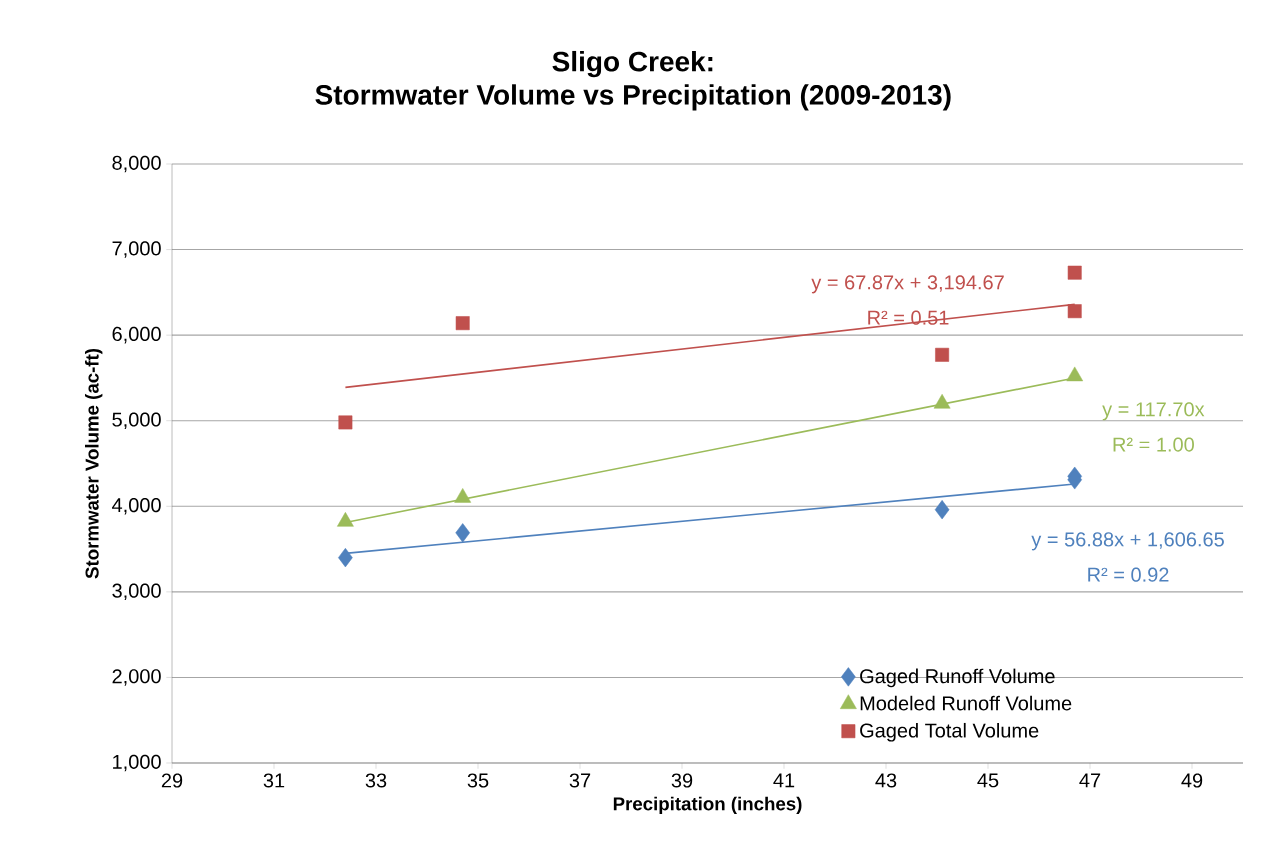 This screenshot has width=1267, height=854. What do you see at coordinates (1153, 444) in the screenshot?
I see `annotation: R² = 1.00` at bounding box center [1153, 444].